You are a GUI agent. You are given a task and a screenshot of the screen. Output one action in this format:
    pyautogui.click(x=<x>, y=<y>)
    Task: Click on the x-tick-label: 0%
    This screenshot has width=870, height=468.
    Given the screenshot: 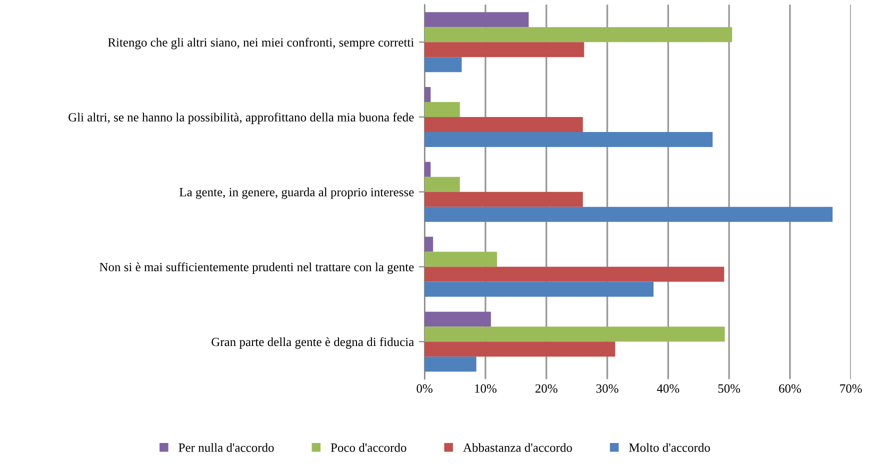 What is the action you would take?
    pyautogui.click(x=424, y=388)
    